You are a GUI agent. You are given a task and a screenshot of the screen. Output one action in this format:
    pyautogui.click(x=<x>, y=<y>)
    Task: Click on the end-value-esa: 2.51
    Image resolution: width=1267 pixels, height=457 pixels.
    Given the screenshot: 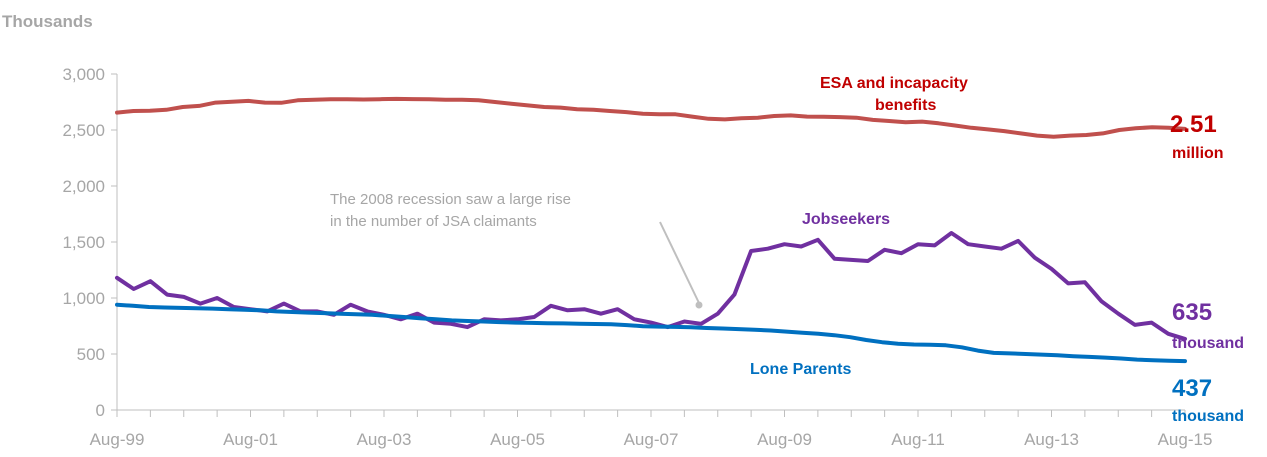 What is the action you would take?
    pyautogui.click(x=1193, y=124)
    